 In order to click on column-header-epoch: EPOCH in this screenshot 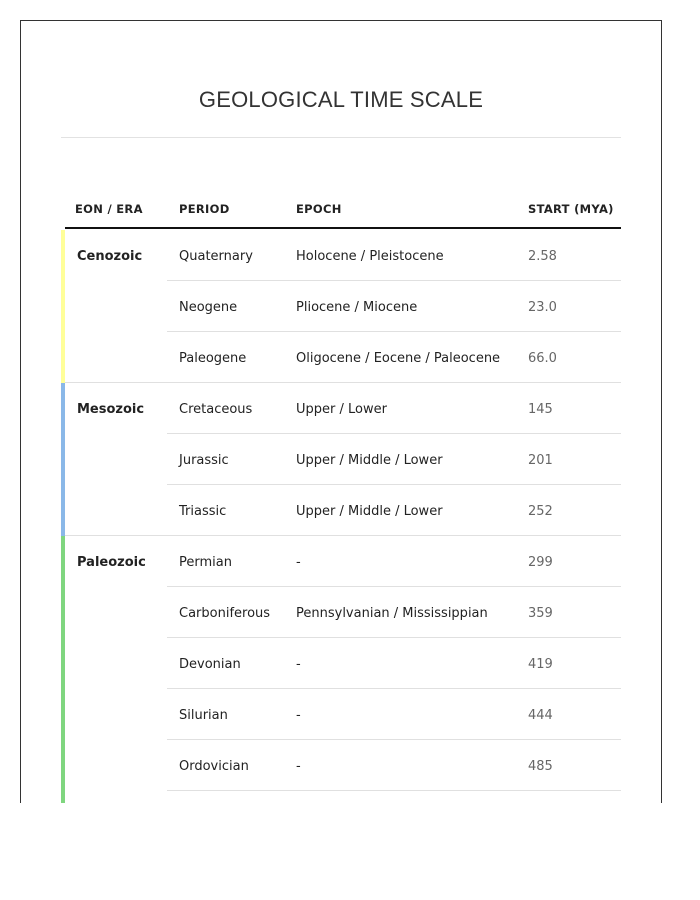, I will do `click(319, 209)`.